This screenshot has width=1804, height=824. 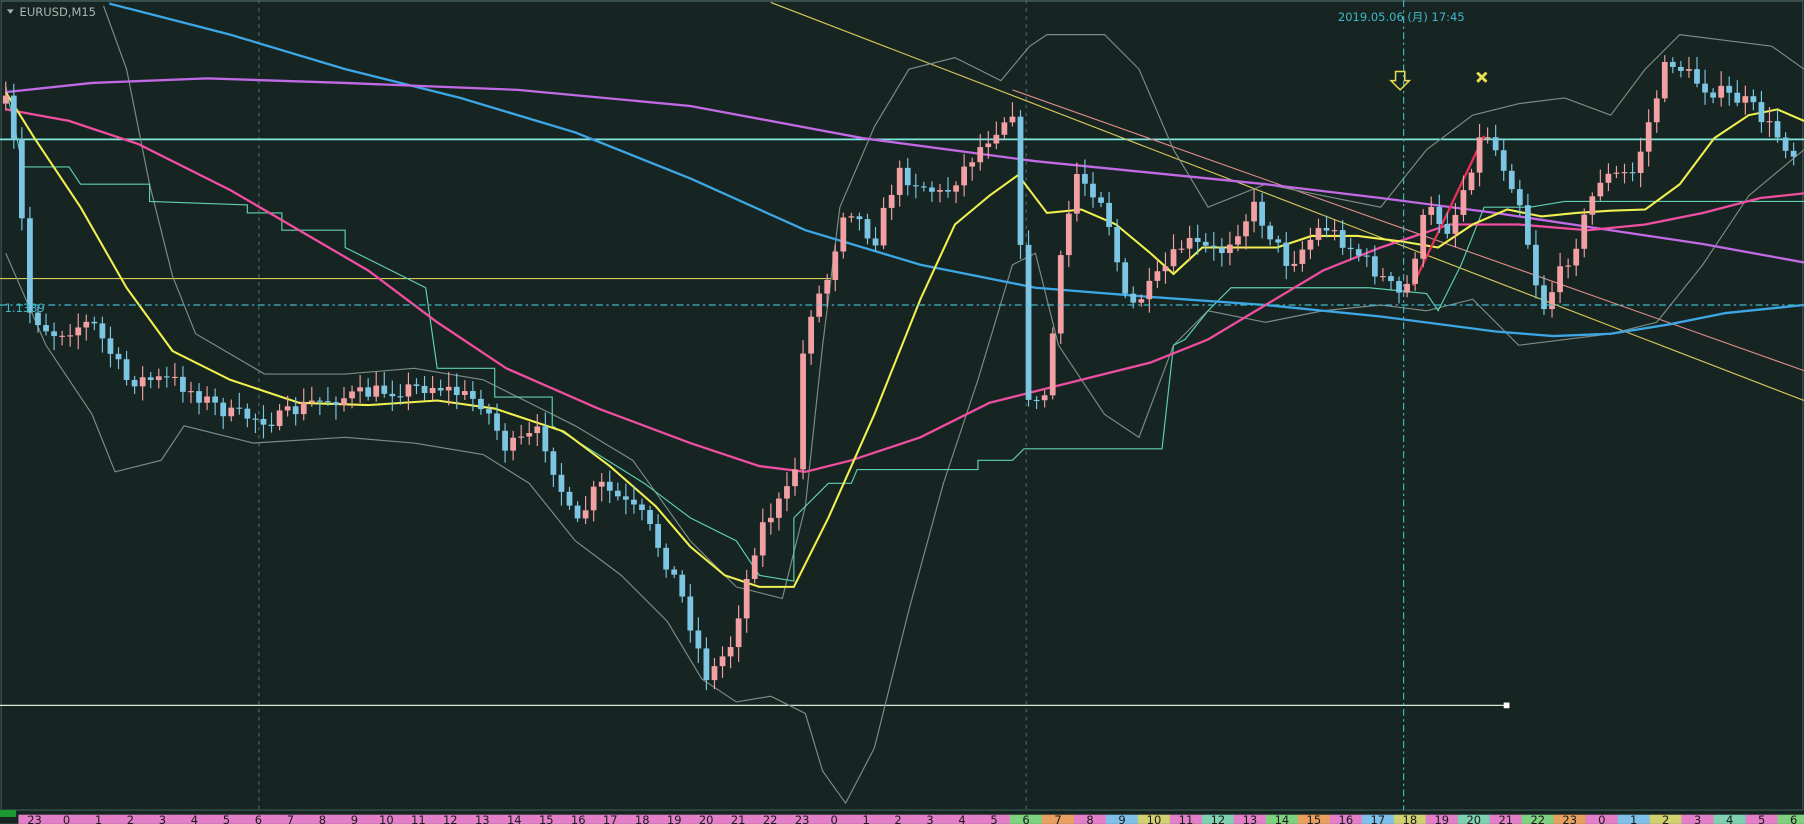 I want to click on hour-label: 23, so click(x=34, y=818).